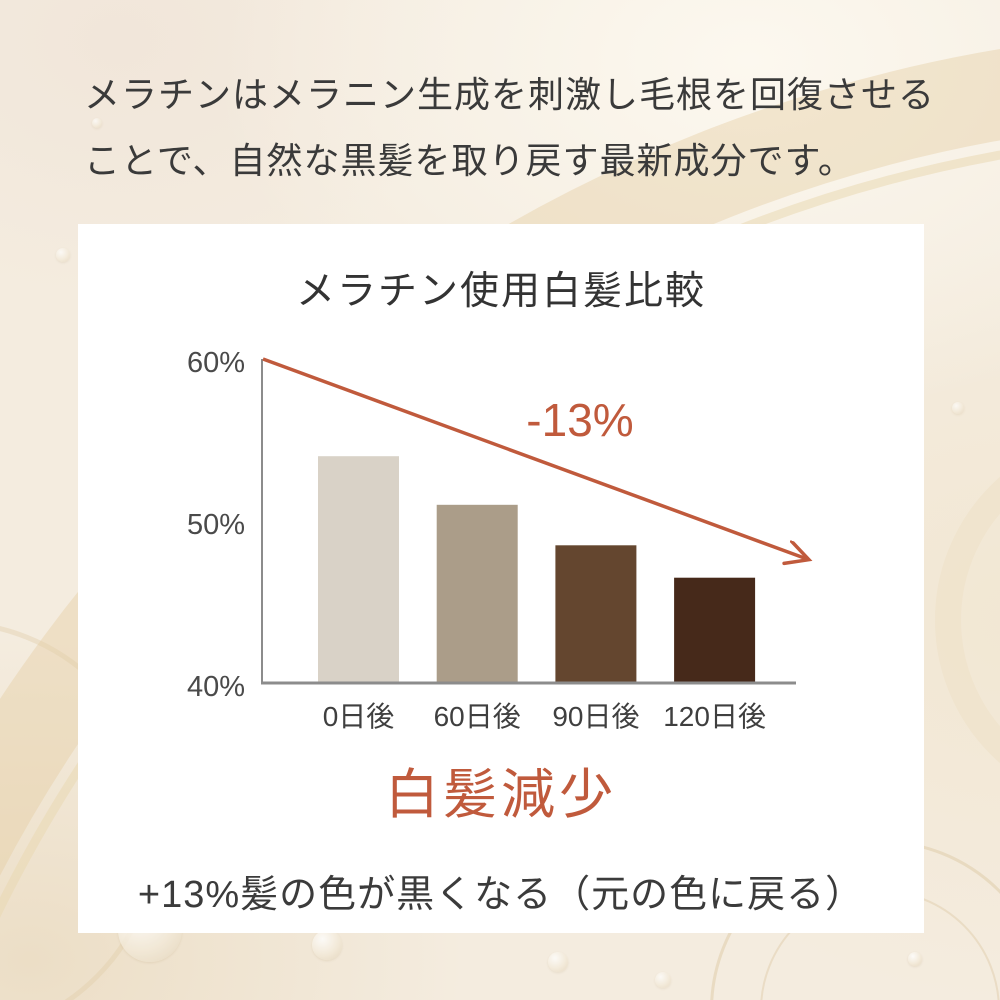 This screenshot has height=1000, width=1000. What do you see at coordinates (596, 614) in the screenshot?
I see `bar-90日後` at bounding box center [596, 614].